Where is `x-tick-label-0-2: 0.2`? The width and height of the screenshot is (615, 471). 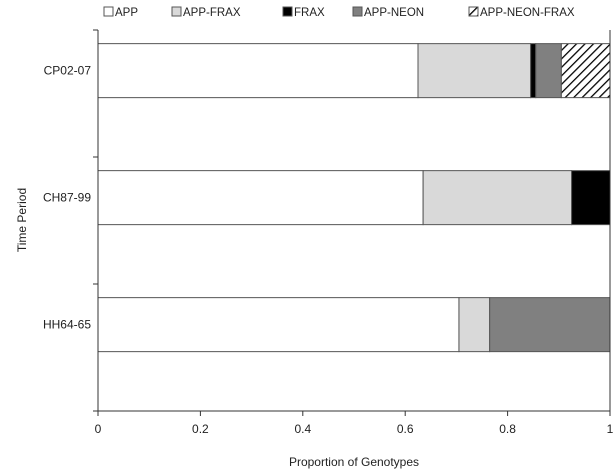 x-tick-label-0-2: 0.2 is located at coordinates (200, 429).